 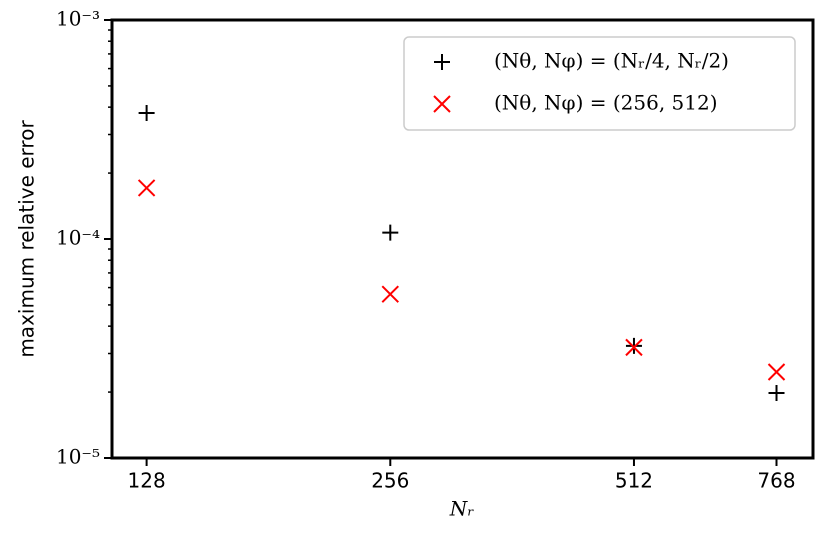 I want to click on legend-label: (Nθ, Nφ) = (256, 512), so click(x=606, y=103).